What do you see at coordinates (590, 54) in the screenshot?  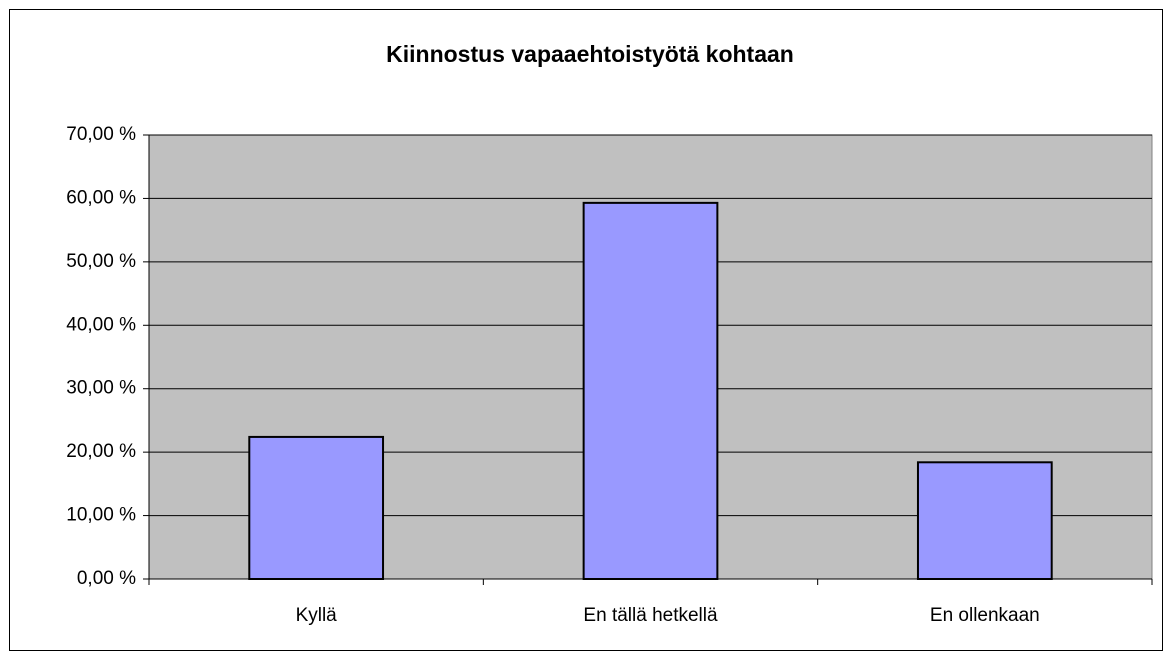 I see `chart-title: Kiinnostus vapaaehtoistyötä kohtaan` at bounding box center [590, 54].